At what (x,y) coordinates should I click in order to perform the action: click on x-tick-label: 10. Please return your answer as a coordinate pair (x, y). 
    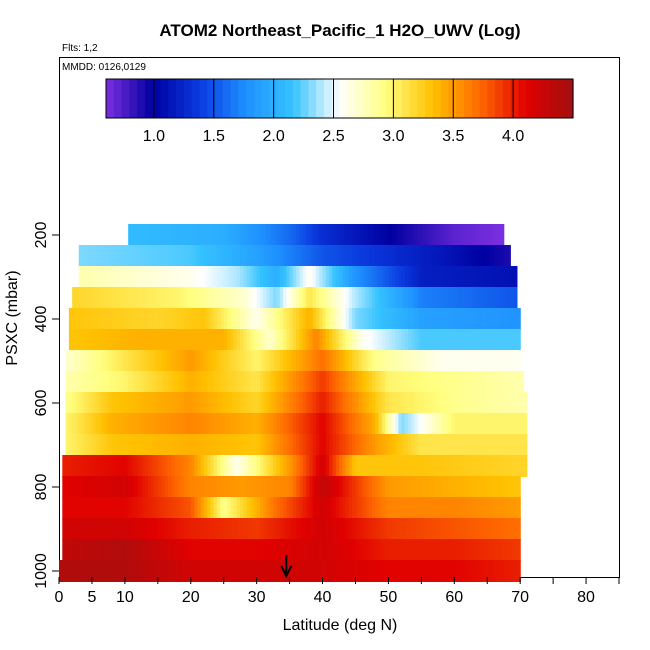
    Looking at the image, I should click on (125, 597).